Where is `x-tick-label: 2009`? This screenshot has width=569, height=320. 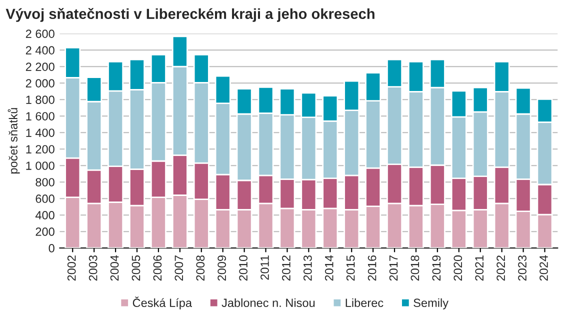 x-tick-label: 2009 is located at coordinates (222, 268).